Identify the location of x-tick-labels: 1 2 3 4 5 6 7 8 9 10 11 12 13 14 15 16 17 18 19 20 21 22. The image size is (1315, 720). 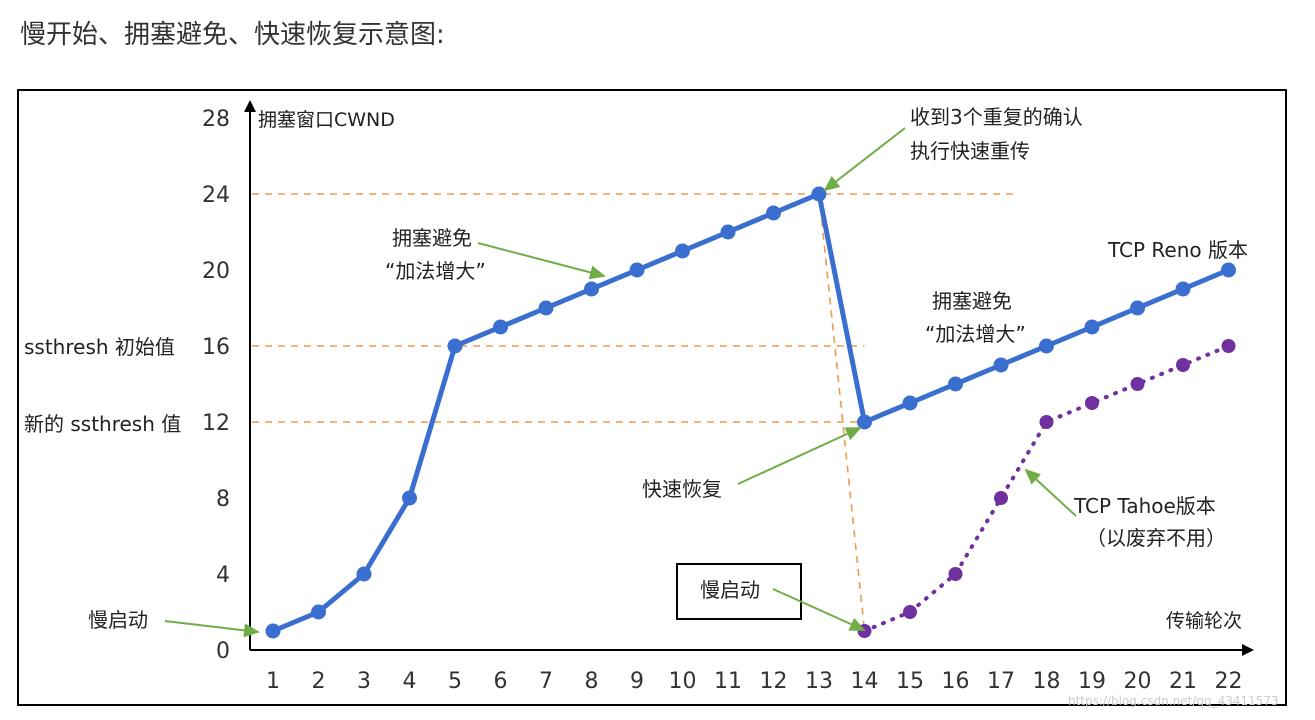
(754, 681).